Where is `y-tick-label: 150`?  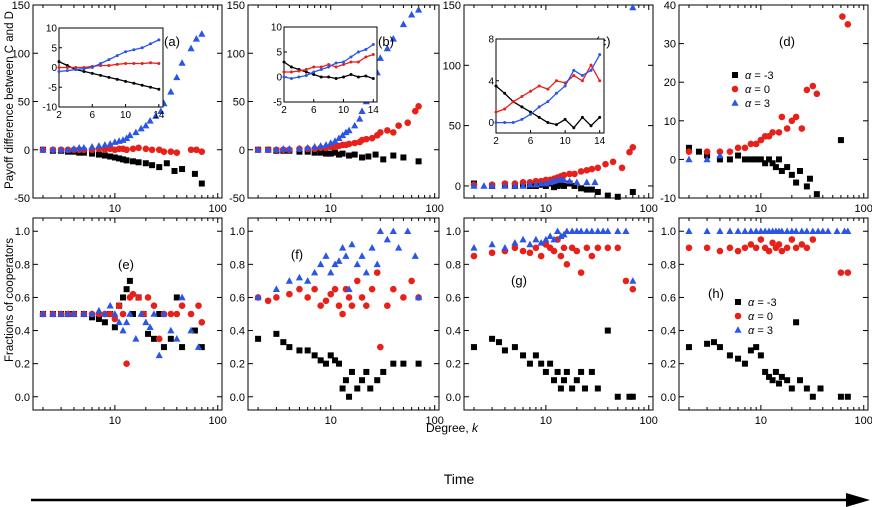 y-tick-label: 150 is located at coordinates (236, 6).